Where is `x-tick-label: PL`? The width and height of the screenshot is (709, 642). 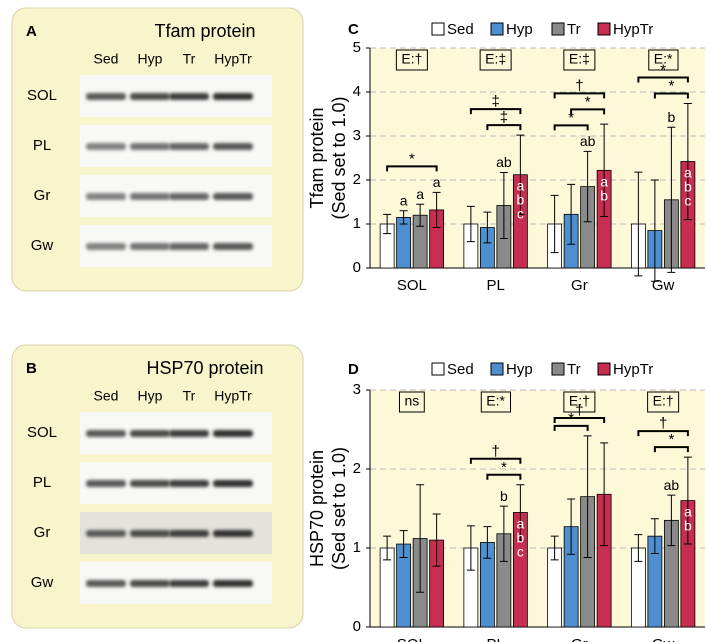 x-tick-label: PL is located at coordinates (495, 639).